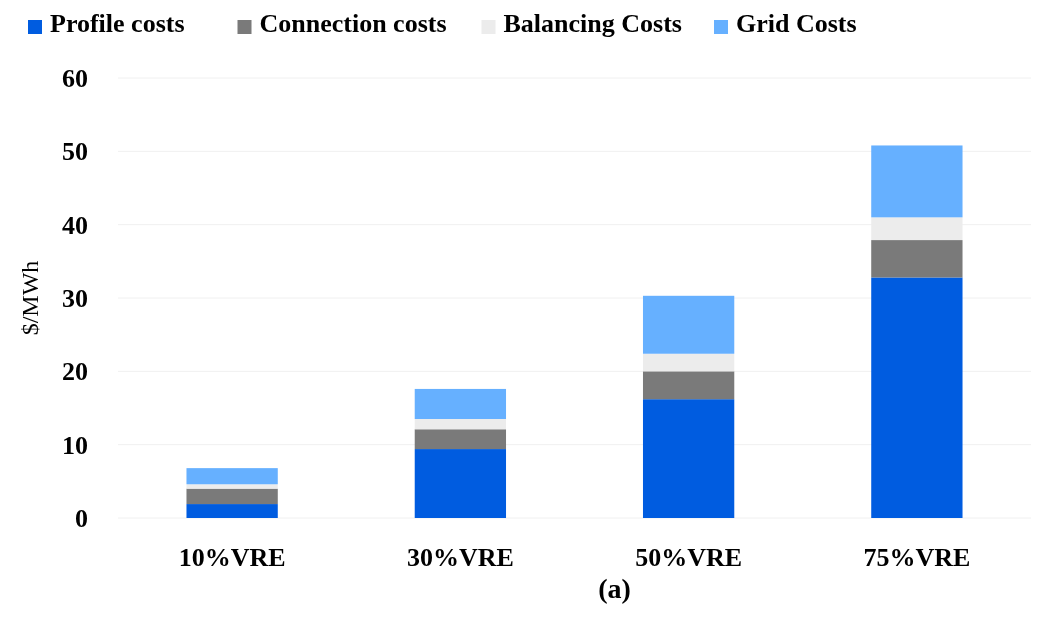  Describe the element at coordinates (917, 557) in the screenshot. I see `x-tick-label: 75%VRE` at that location.